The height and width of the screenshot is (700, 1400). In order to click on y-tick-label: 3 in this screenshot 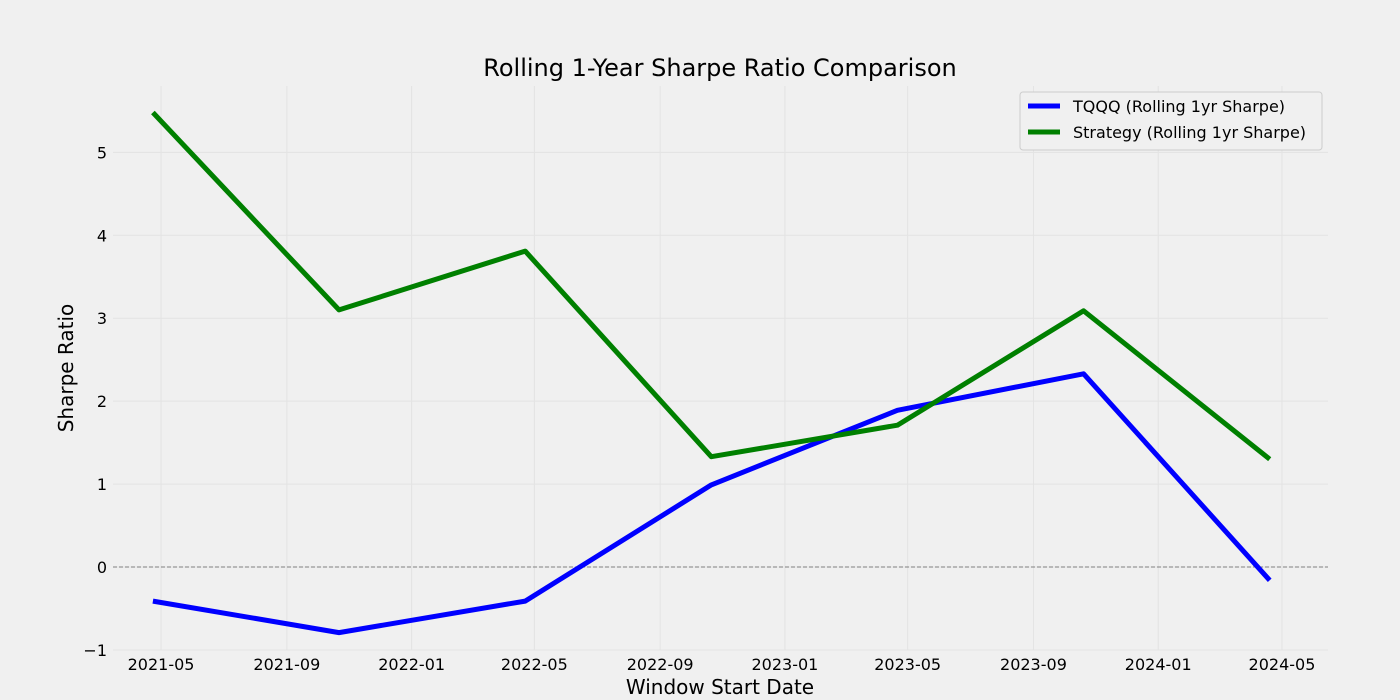, I will do `click(102, 318)`.